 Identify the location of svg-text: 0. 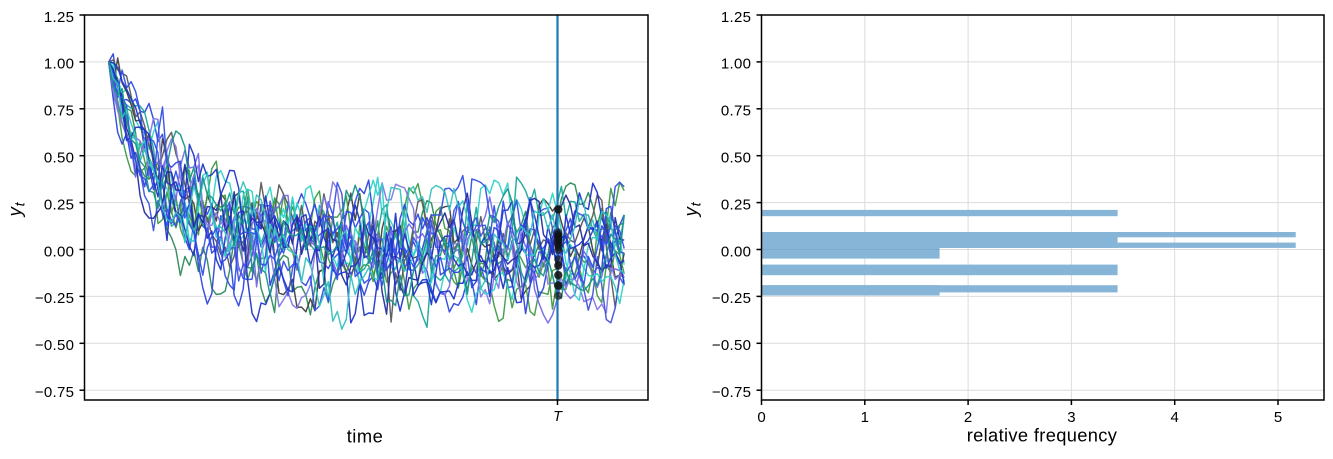
(761, 417).